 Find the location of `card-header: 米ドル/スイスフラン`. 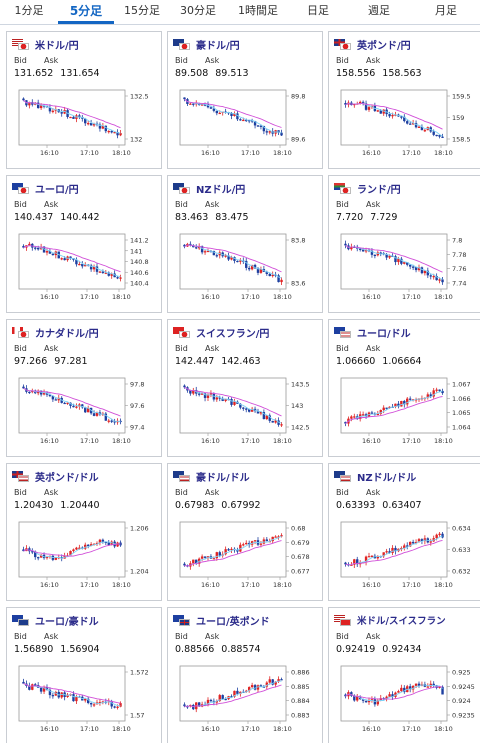

card-header: 米ドル/スイスフラン is located at coordinates (390, 620).